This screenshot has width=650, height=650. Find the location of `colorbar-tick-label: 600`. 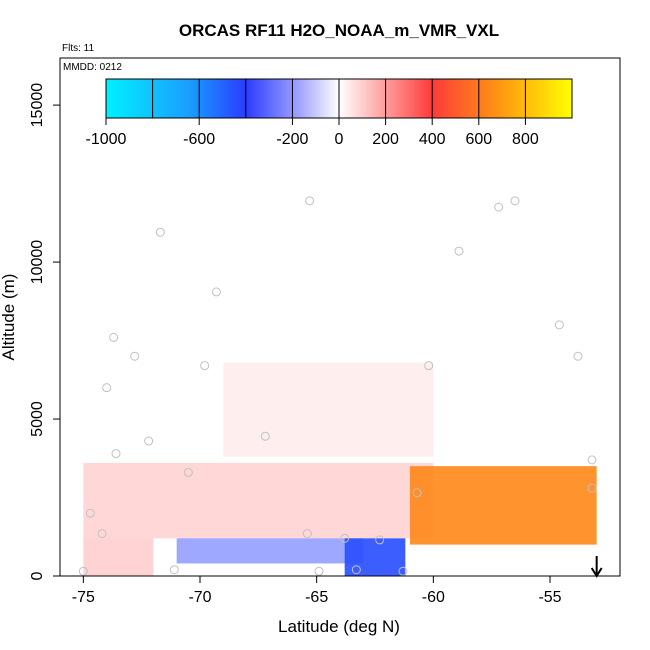

colorbar-tick-label: 600 is located at coordinates (478, 139).